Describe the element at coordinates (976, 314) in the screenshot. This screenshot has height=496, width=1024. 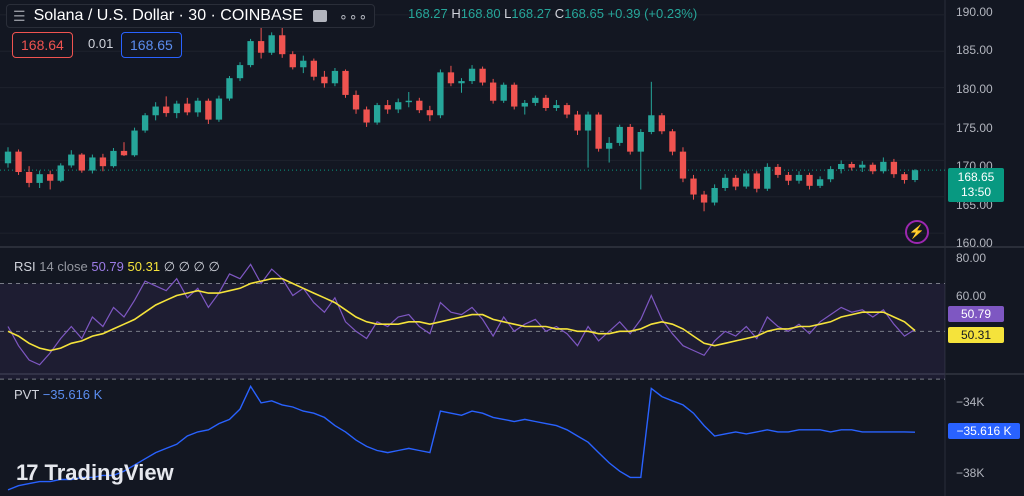
I see `rsi-value-tag: 50.79` at that location.